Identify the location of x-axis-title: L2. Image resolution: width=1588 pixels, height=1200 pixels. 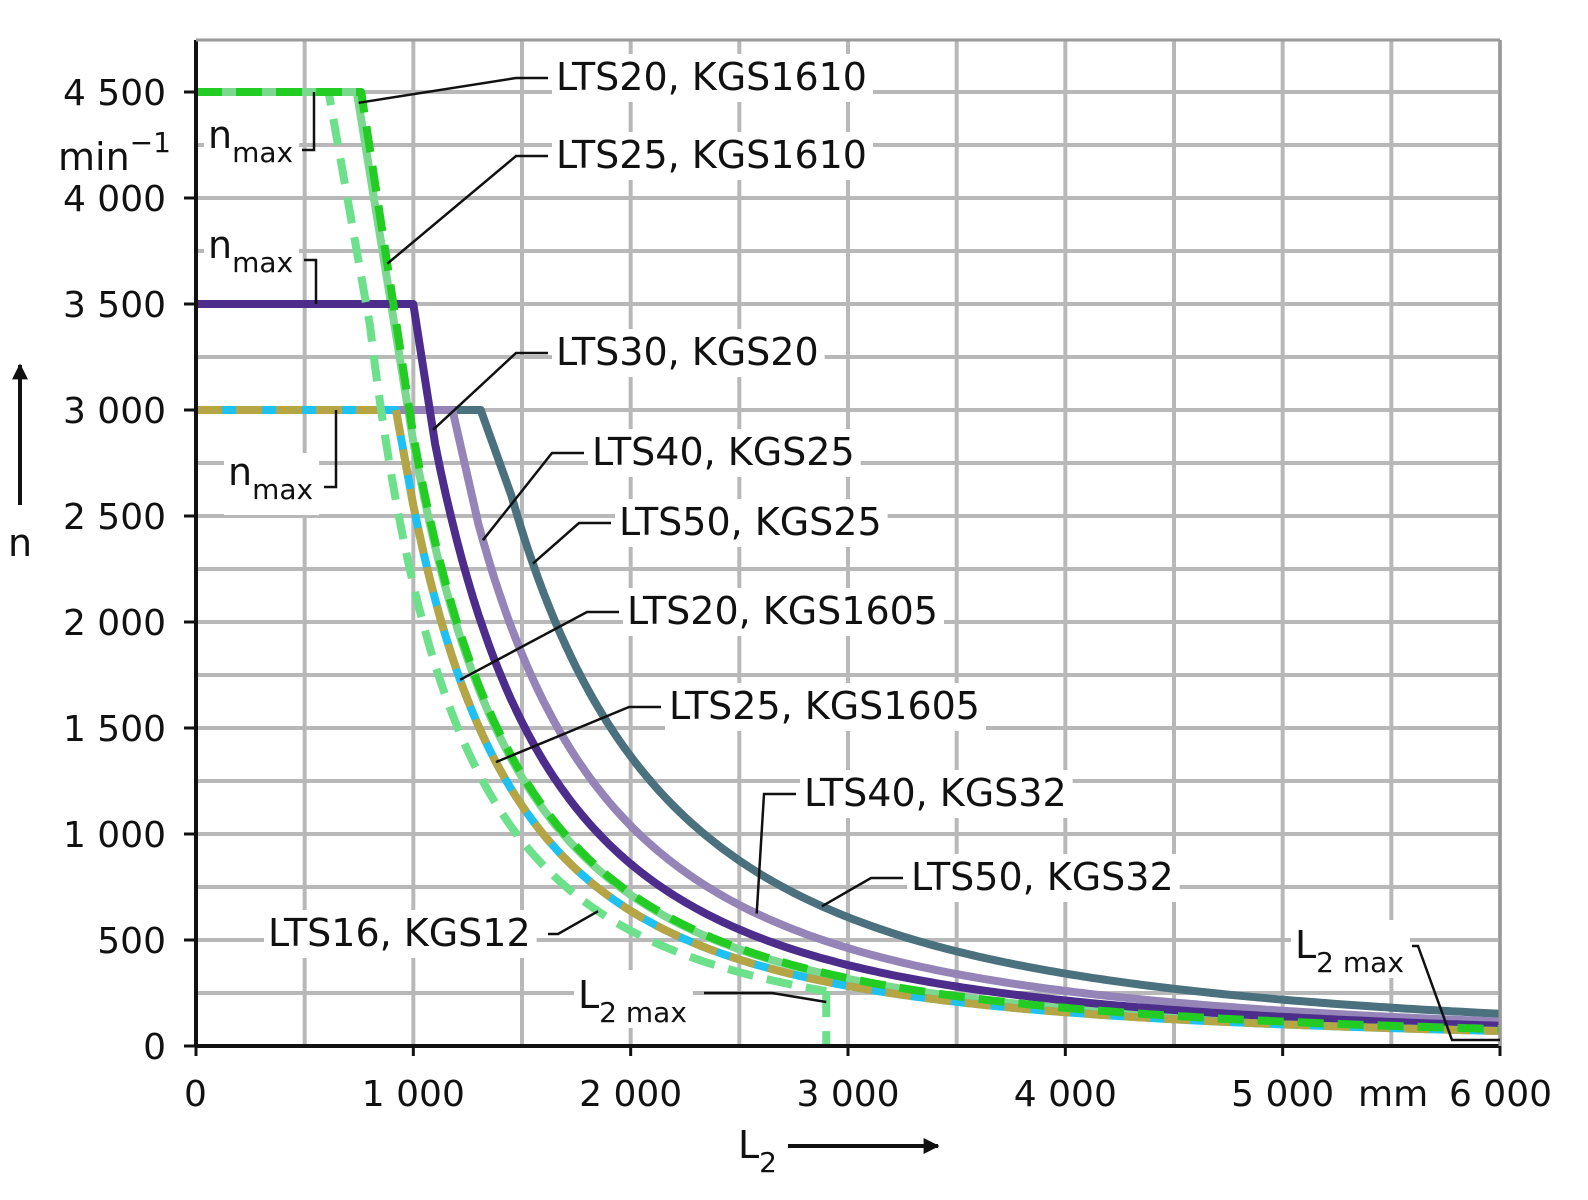
(839, 1151).